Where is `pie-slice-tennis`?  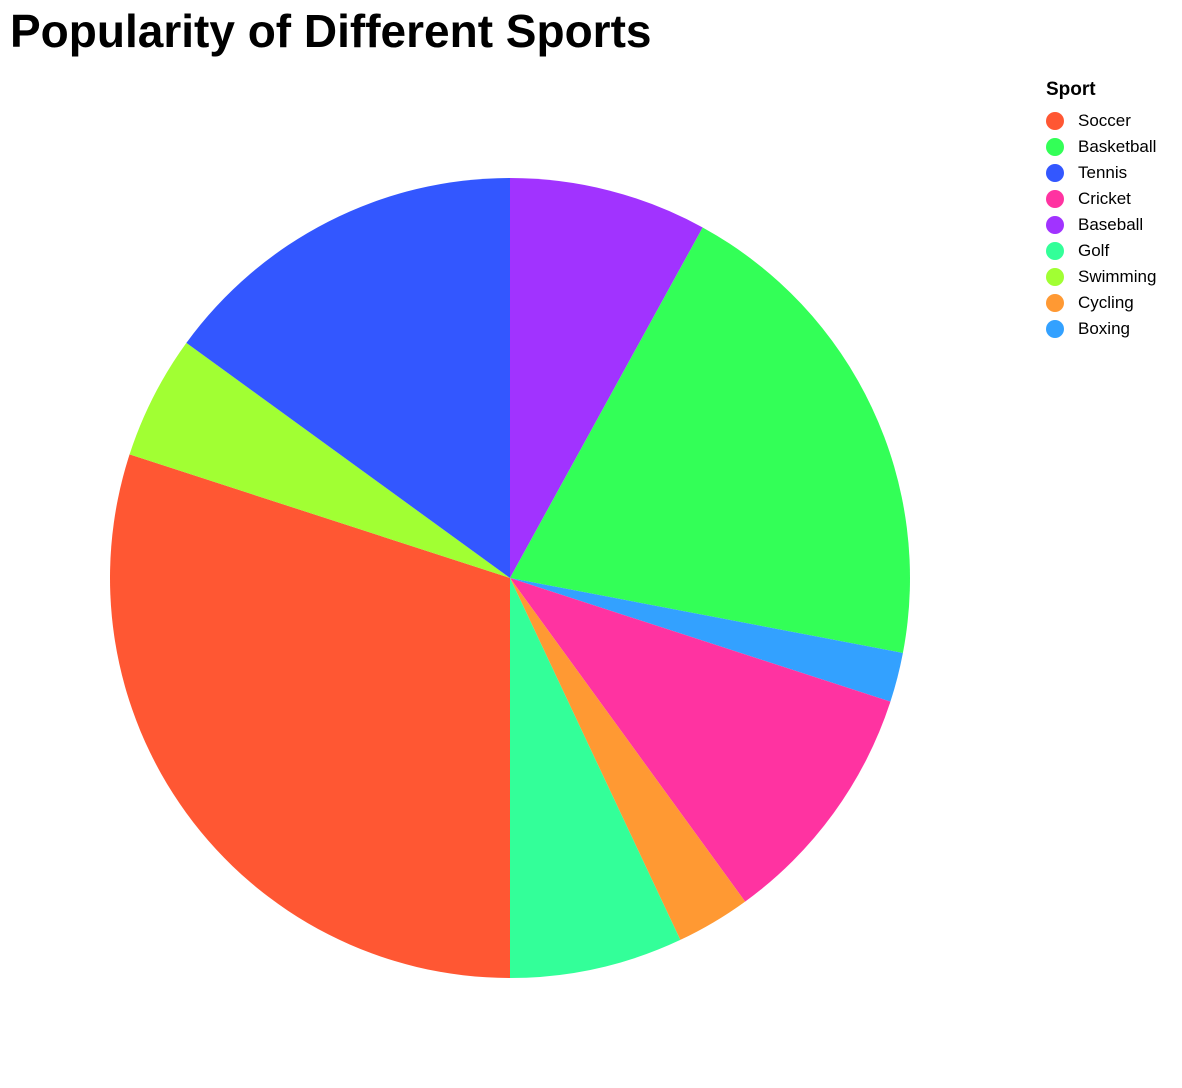
pie-slice-tennis is located at coordinates (348, 378).